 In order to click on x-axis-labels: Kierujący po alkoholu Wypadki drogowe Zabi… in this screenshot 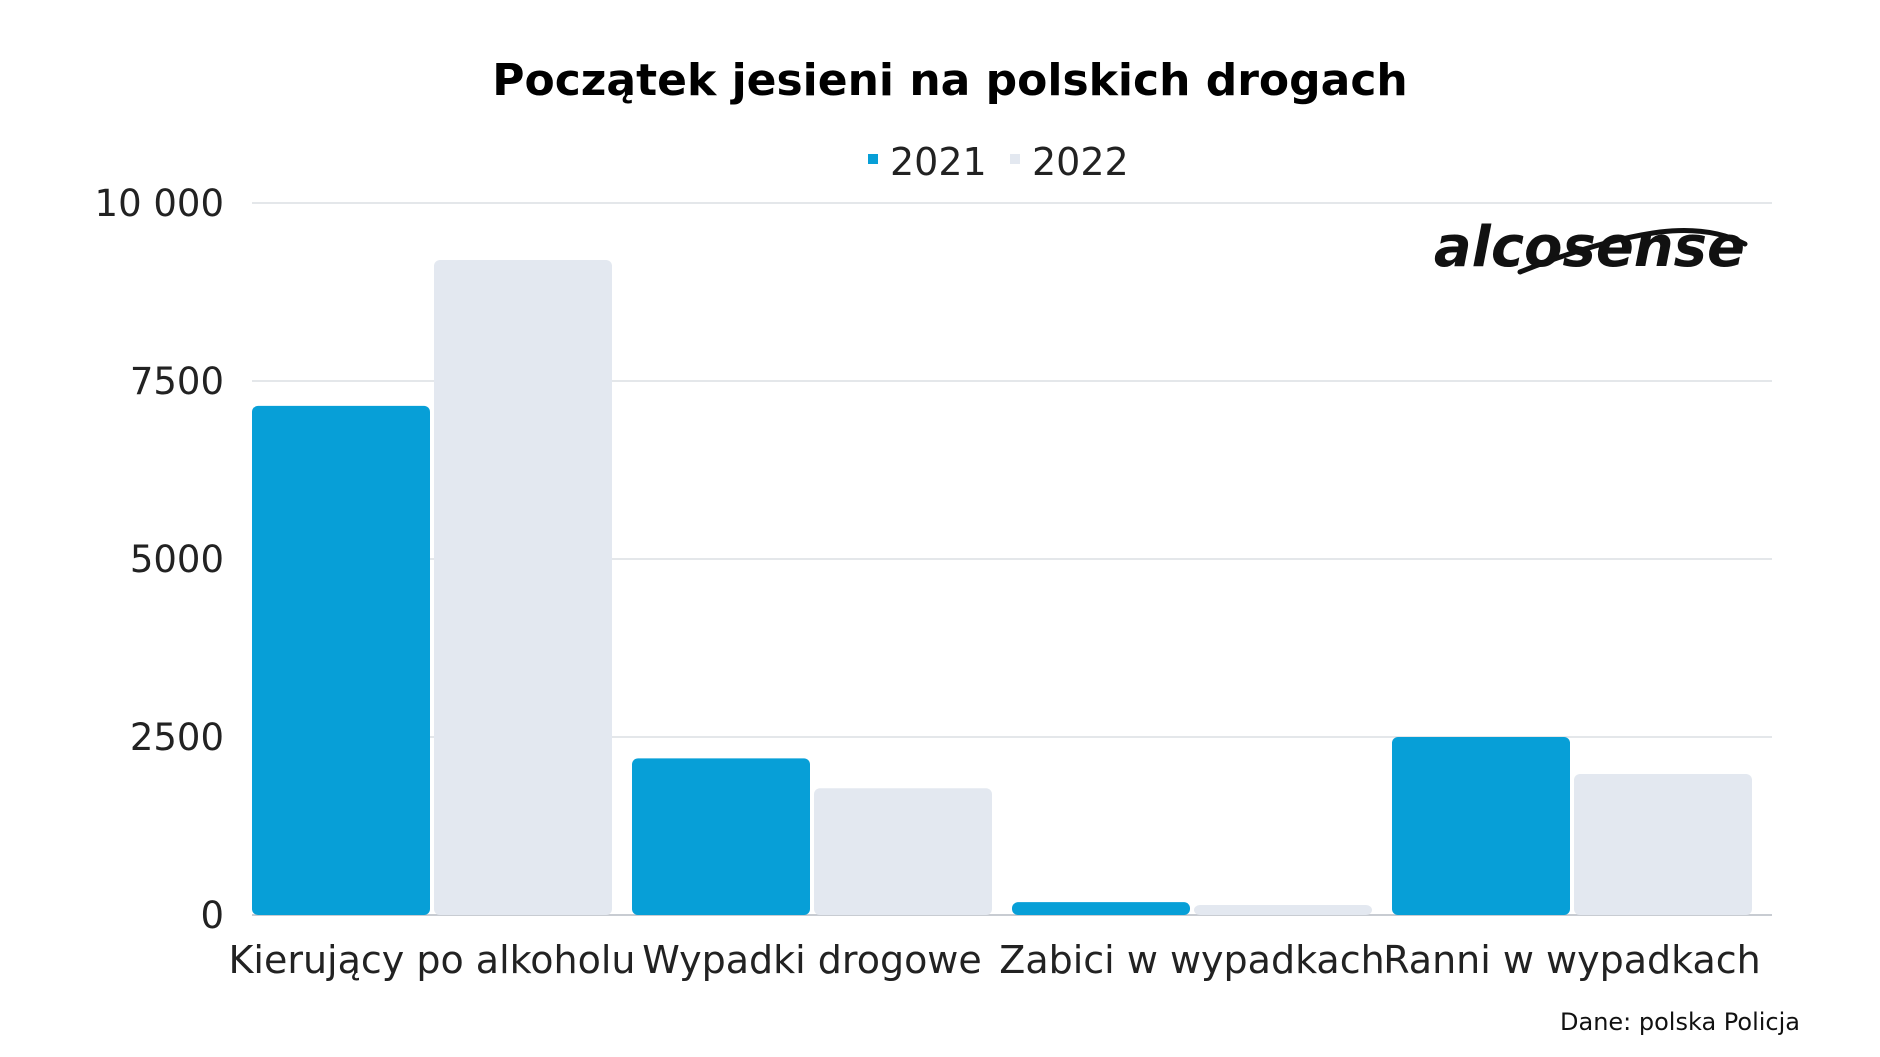, I will do `click(994, 960)`.